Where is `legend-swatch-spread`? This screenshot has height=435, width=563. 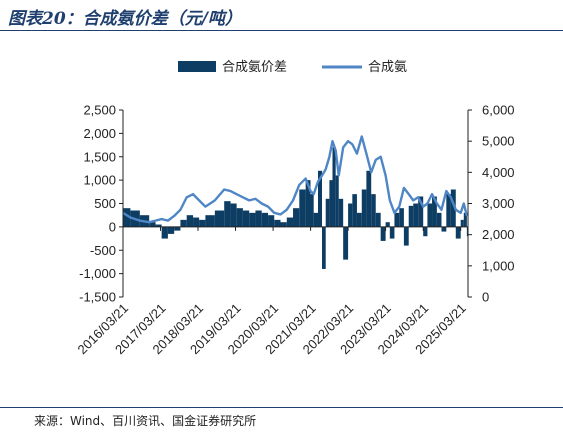 legend-swatch-spread is located at coordinates (197, 66).